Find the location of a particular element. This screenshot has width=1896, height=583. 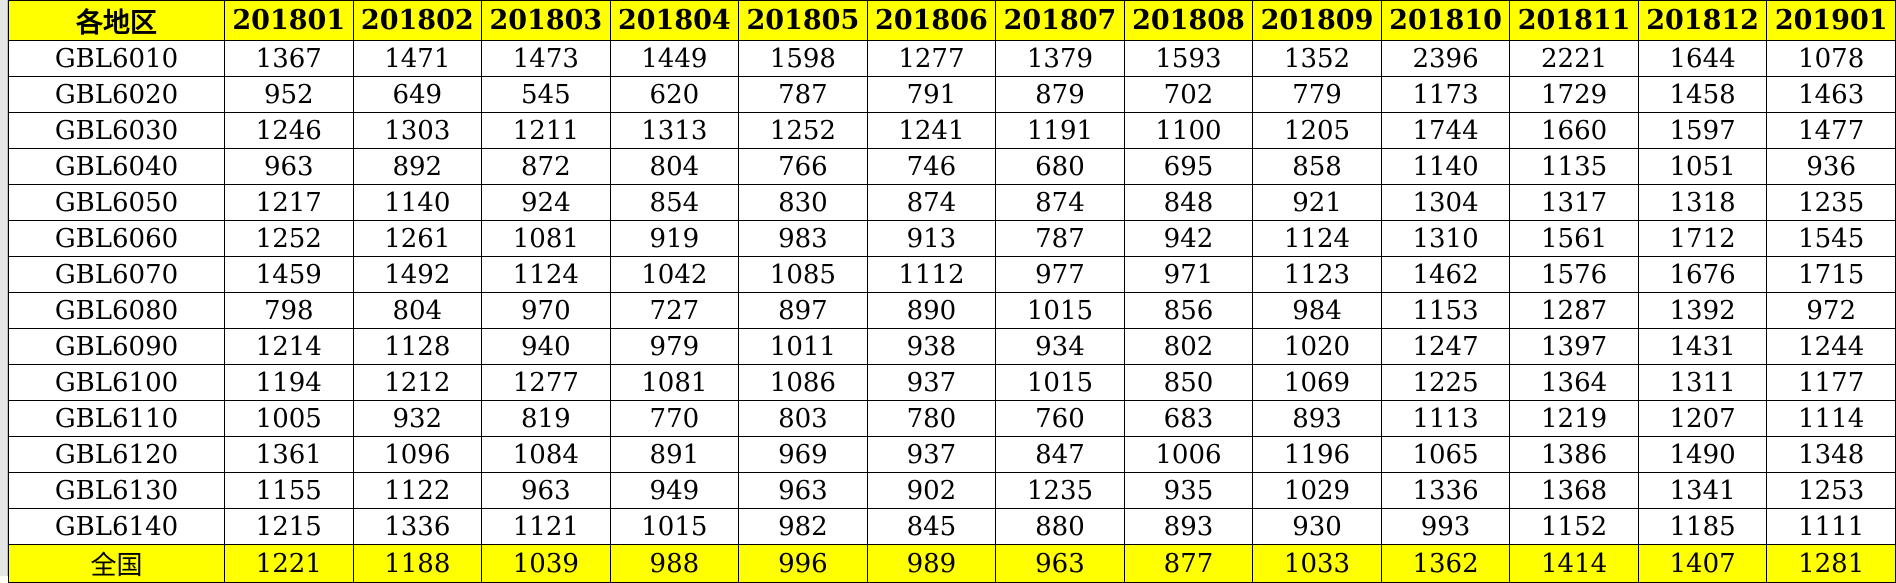

value-cell: 858 is located at coordinates (1317, 166).